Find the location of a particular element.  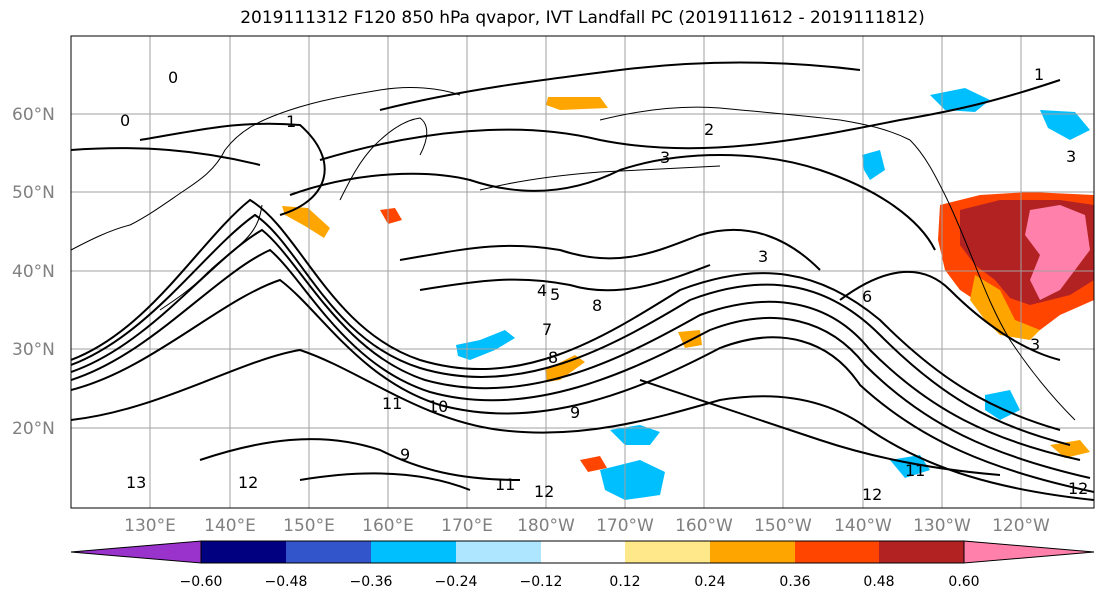

lat-label: 20°N is located at coordinates (33, 429).